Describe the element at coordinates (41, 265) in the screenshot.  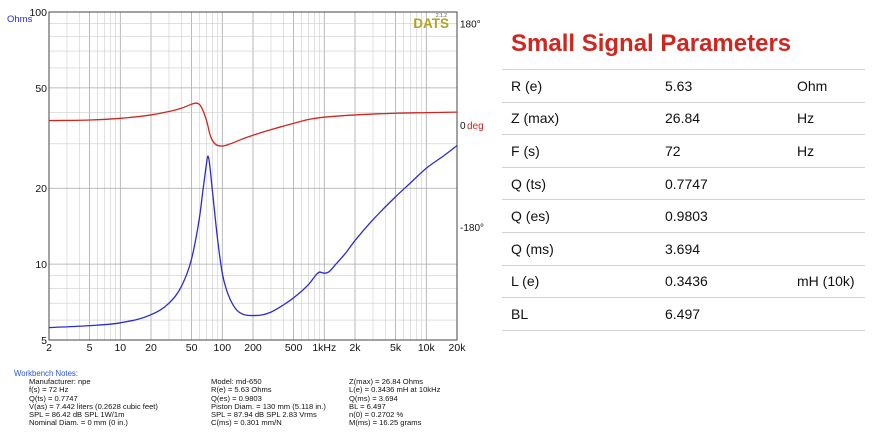
I see `y-tick-label: 10` at that location.